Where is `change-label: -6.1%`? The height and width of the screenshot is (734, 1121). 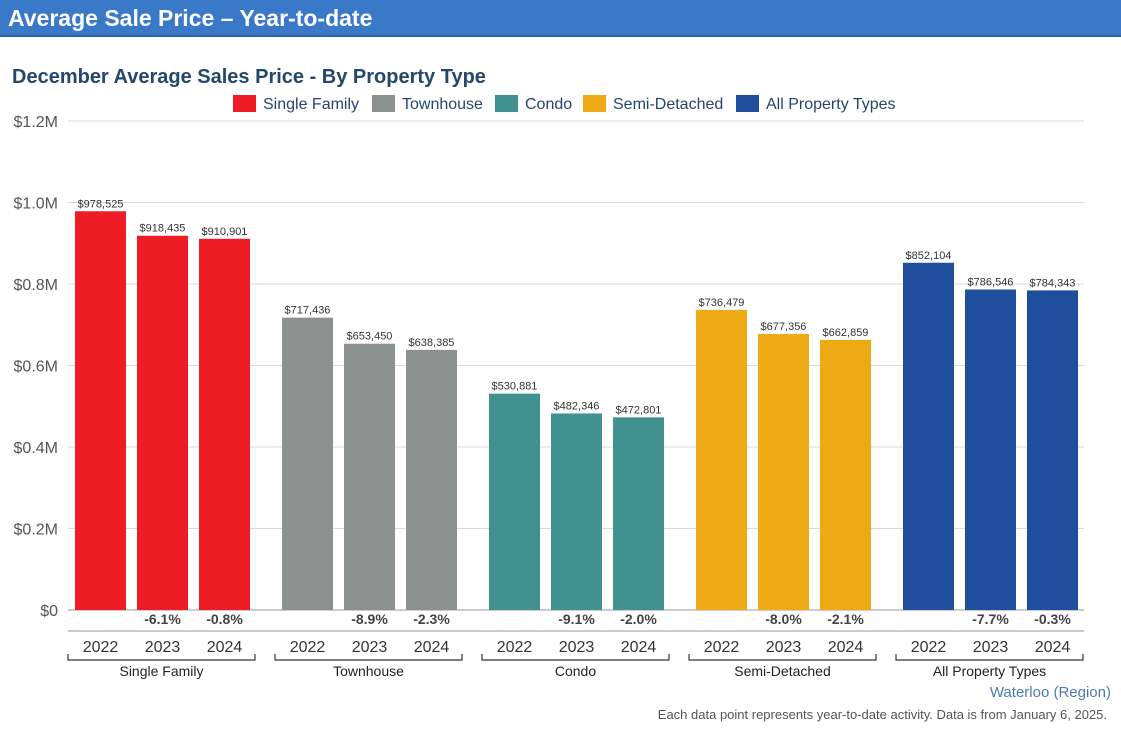 change-label: -6.1% is located at coordinates (162, 619).